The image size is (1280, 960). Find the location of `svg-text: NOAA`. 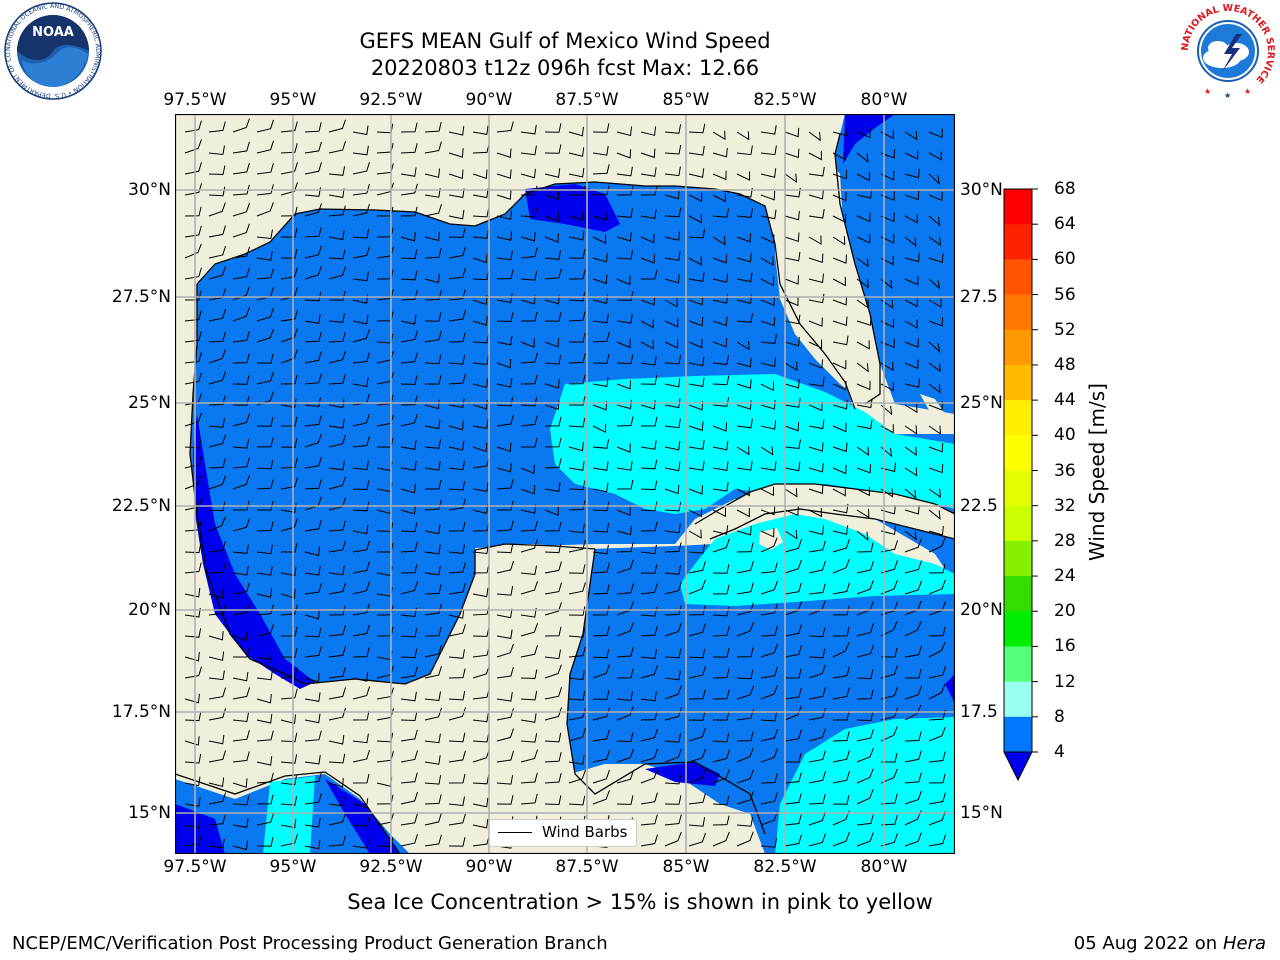

svg-text: NOAA is located at coordinates (53, 32).